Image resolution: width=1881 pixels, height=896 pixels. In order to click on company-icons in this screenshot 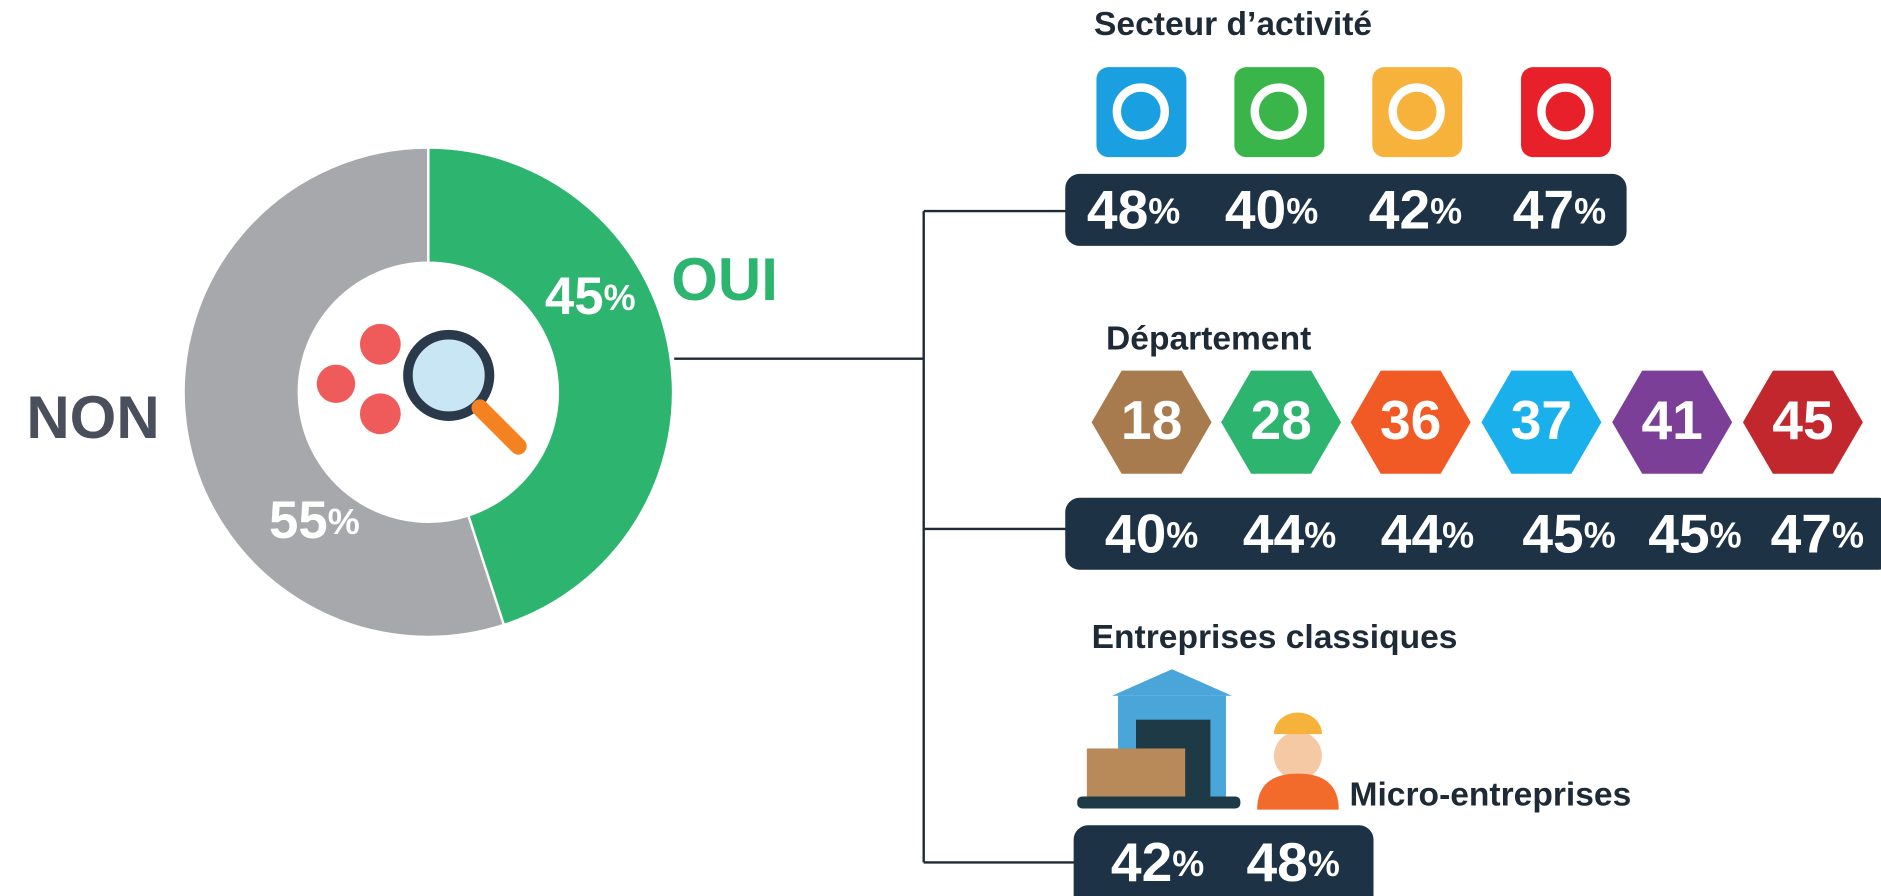, I will do `click(1208, 739)`.